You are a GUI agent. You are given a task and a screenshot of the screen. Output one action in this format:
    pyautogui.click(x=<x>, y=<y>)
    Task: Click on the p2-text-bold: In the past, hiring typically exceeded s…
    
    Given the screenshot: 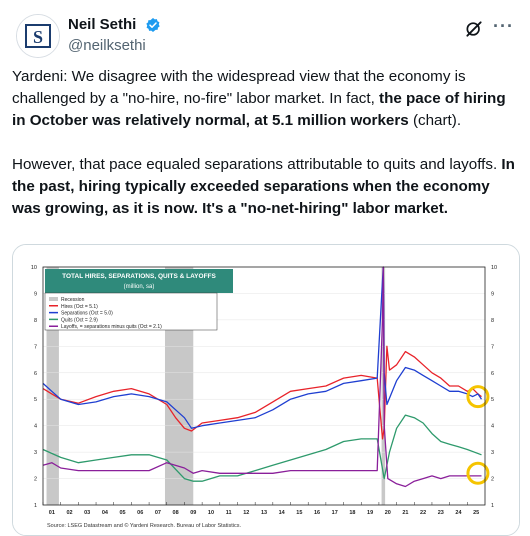 What is the action you would take?
    pyautogui.click(x=263, y=186)
    